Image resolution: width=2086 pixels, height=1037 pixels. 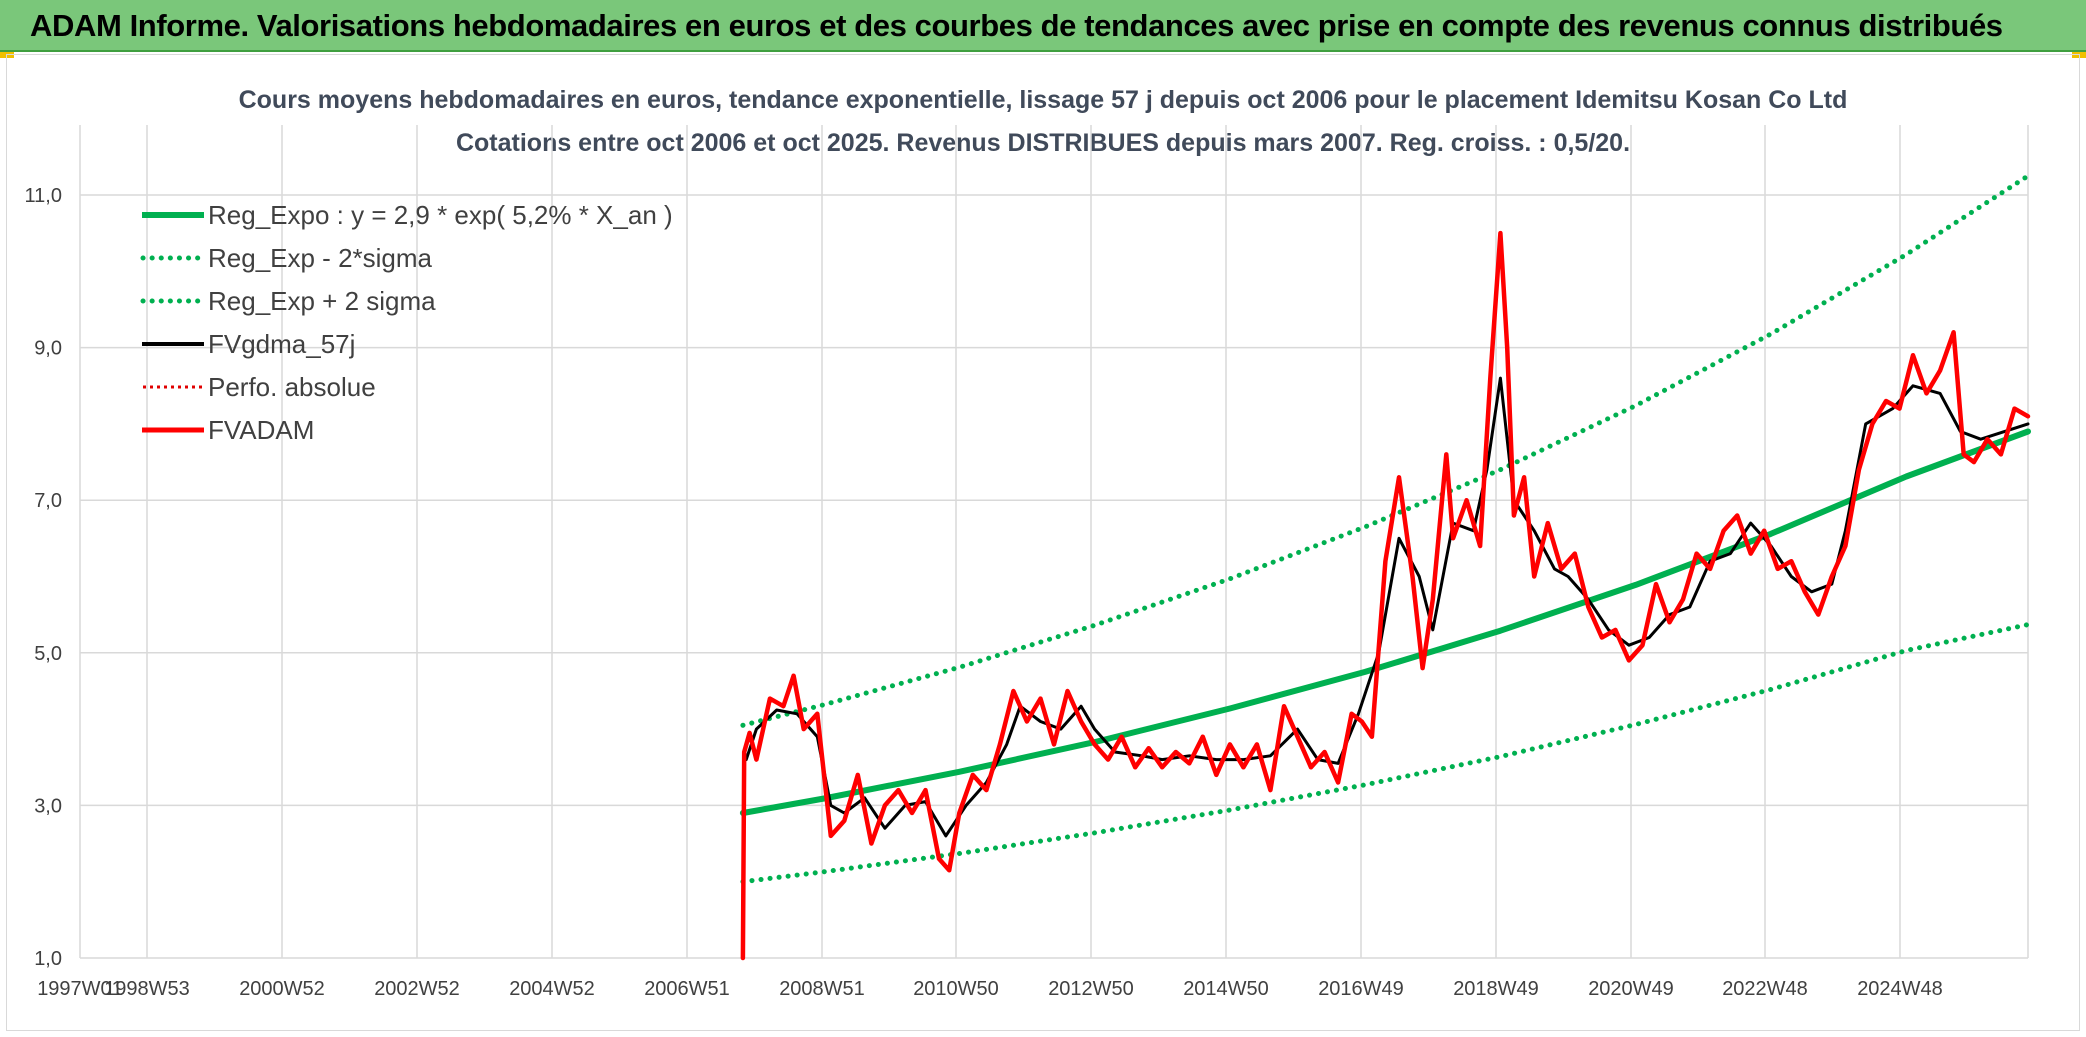 I want to click on x-tick-label: 2000W52, so click(x=282, y=989).